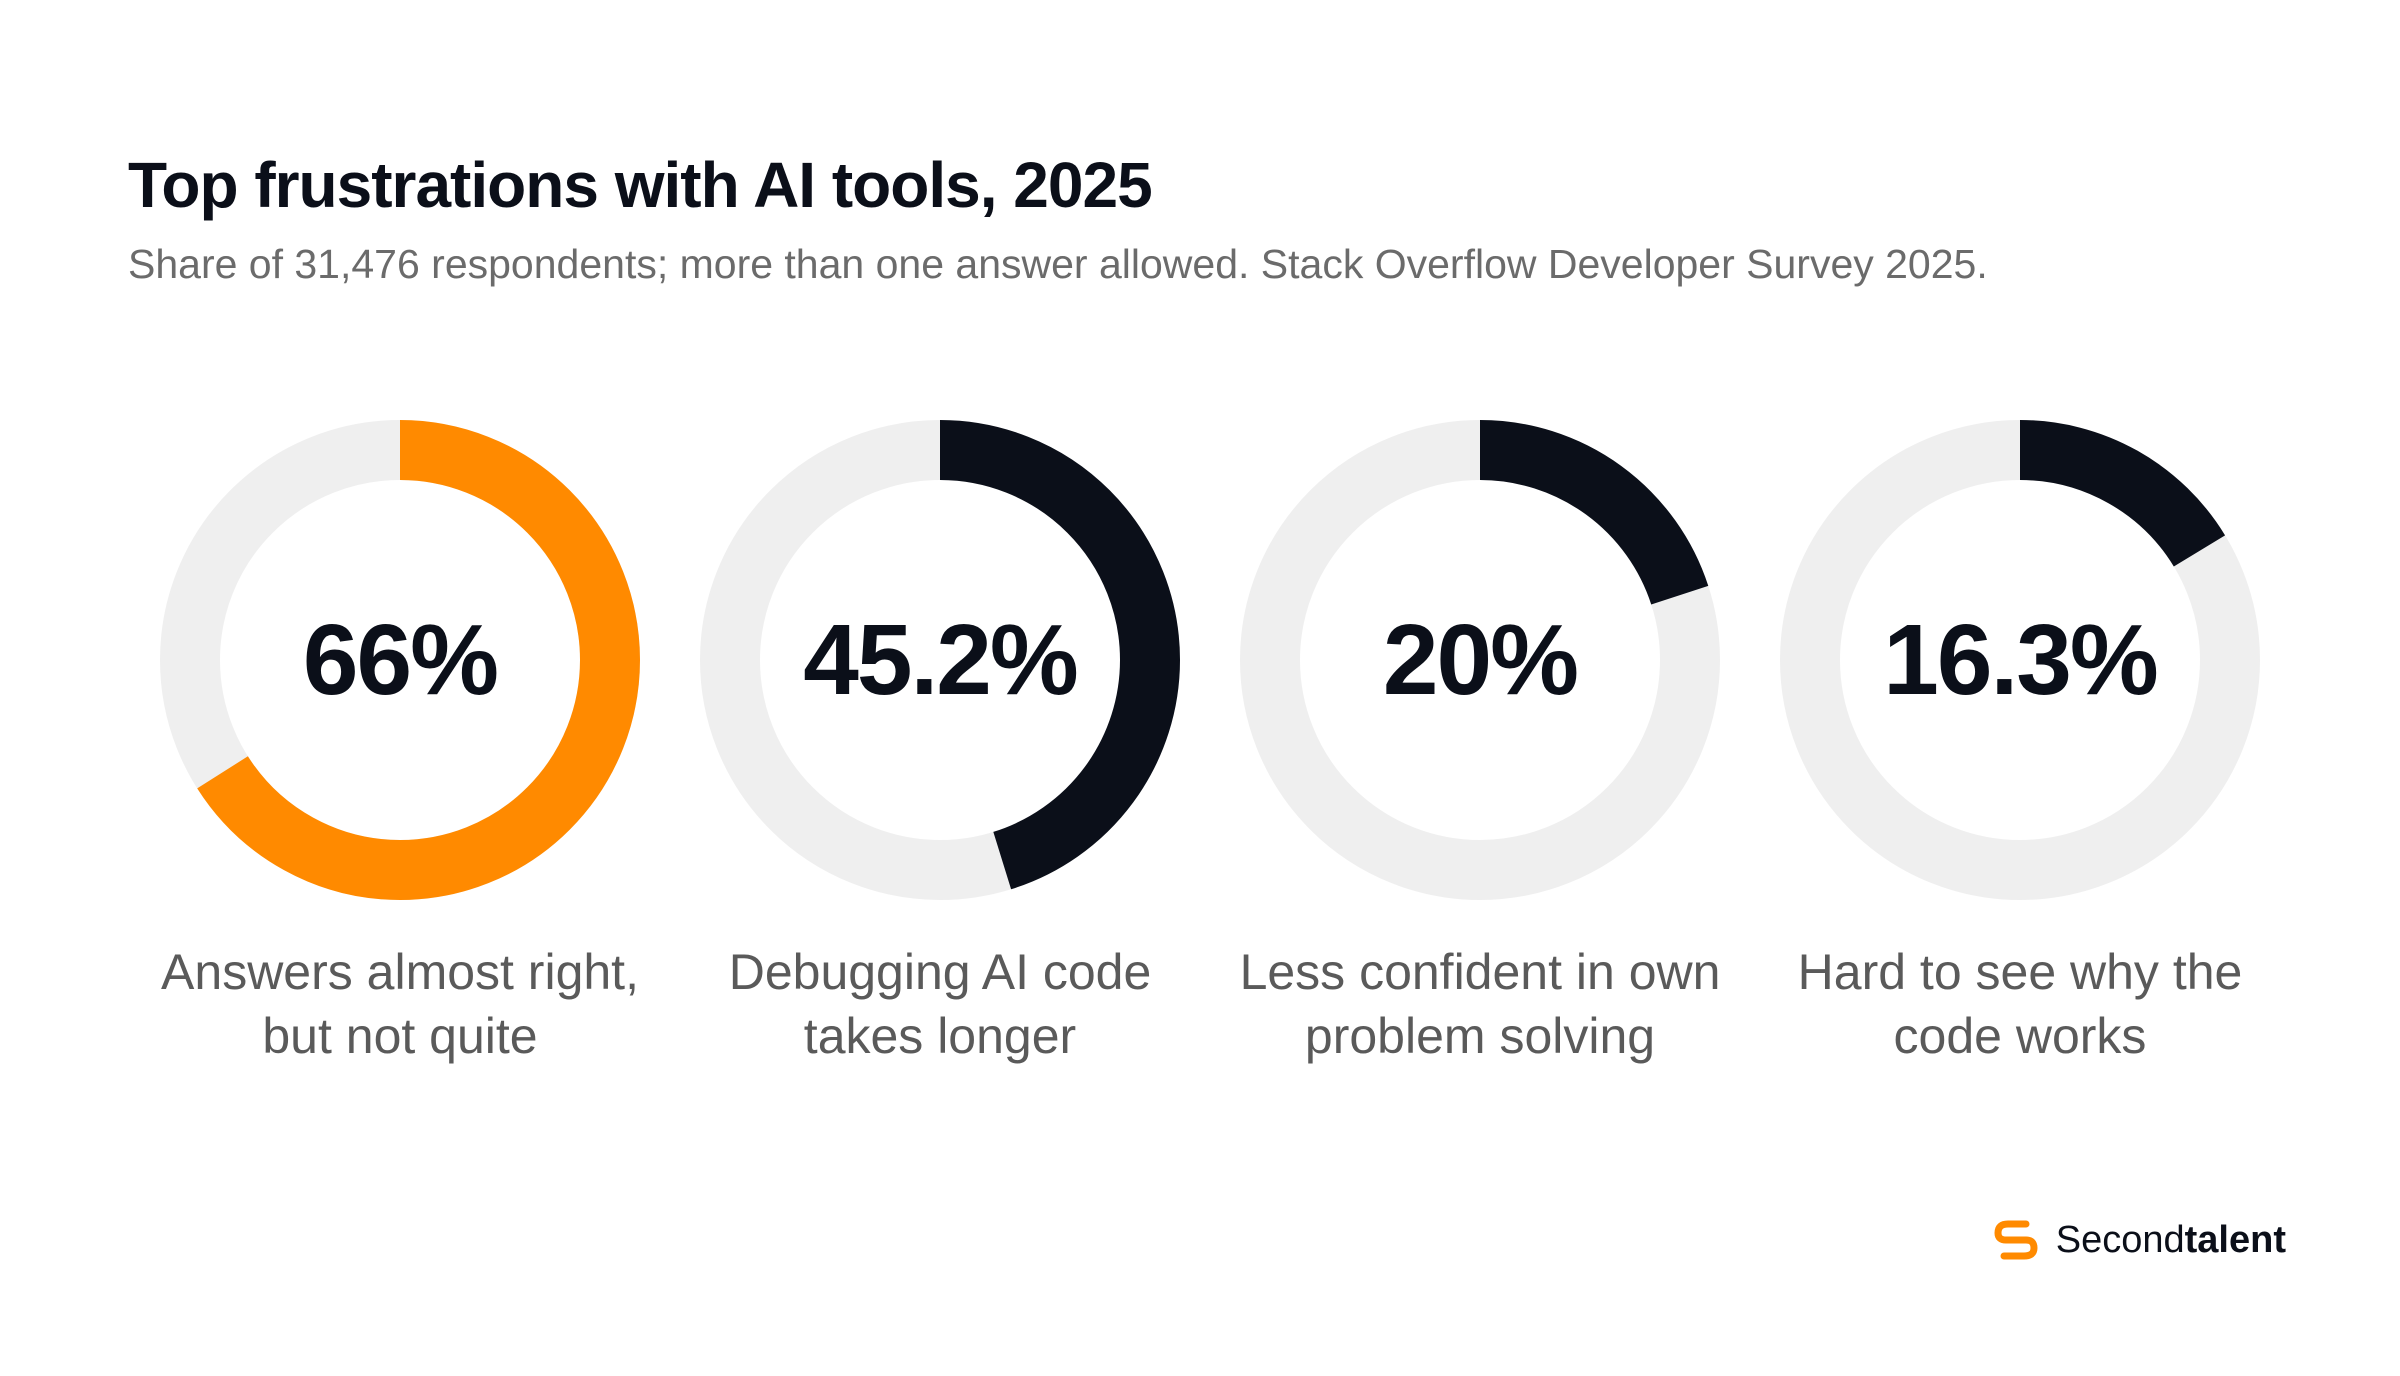 This screenshot has height=1376, width=2400. What do you see at coordinates (400, 1004) in the screenshot?
I see `donut-category-label: Answers almost right, but not quite` at bounding box center [400, 1004].